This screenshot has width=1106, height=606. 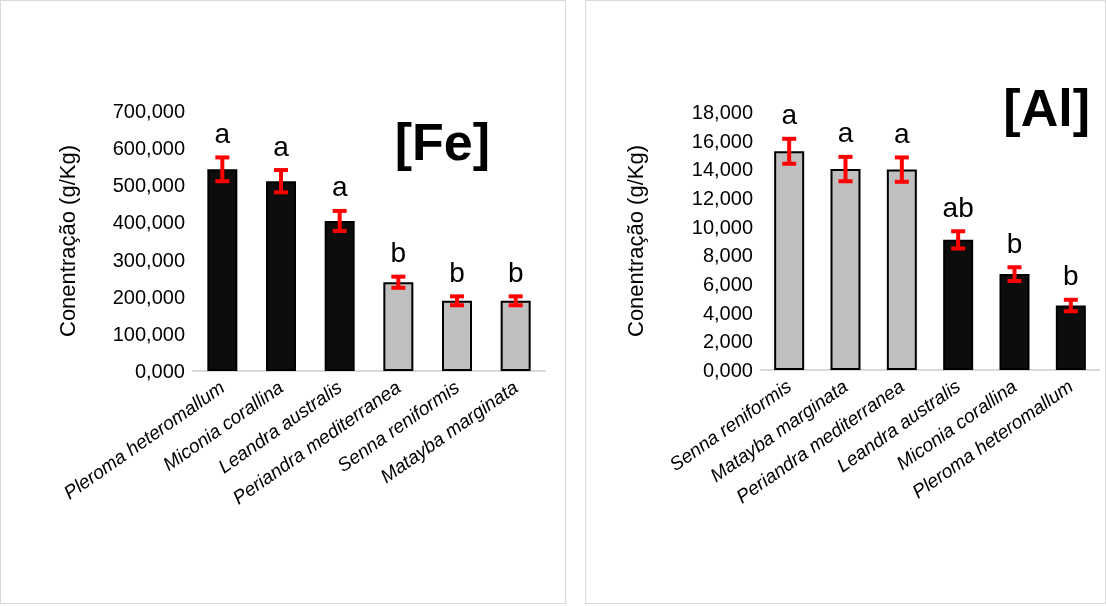 I want to click on y-tick-label: 16,000, so click(x=722, y=140).